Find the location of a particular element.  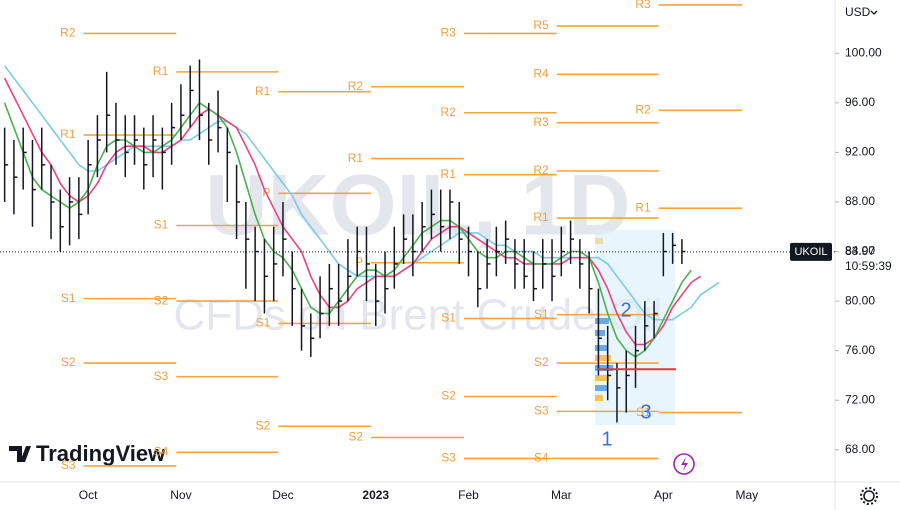

alert-circle is located at coordinates (684, 464).